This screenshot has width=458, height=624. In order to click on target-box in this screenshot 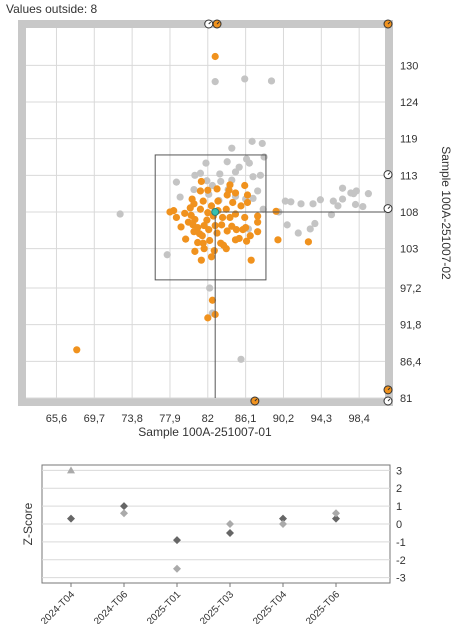, I will do `click(210, 217)`.